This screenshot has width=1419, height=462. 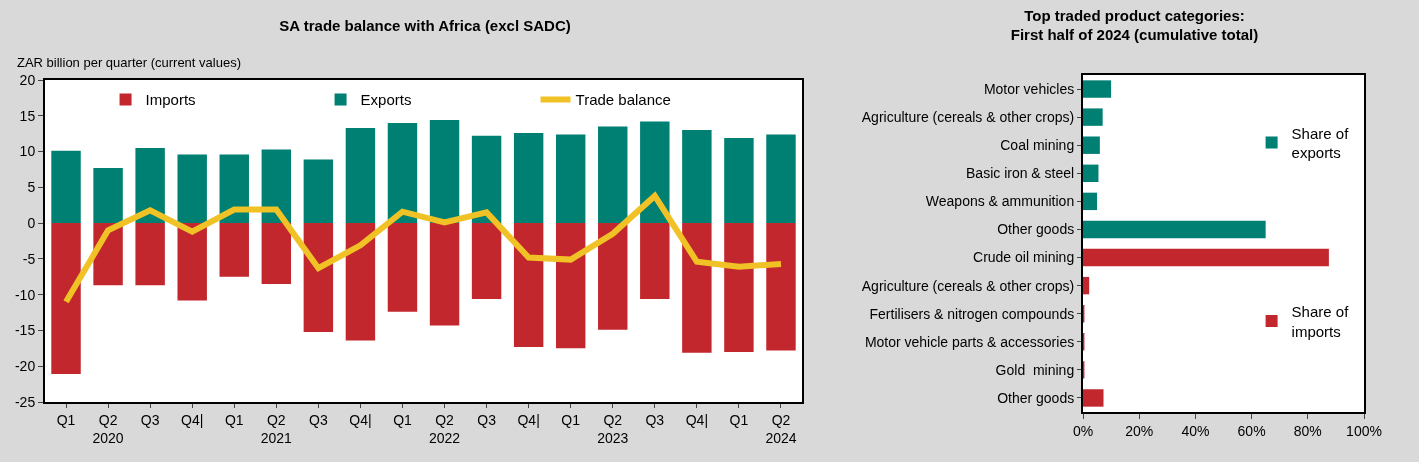 What do you see at coordinates (25, 366) in the screenshot?
I see `y-tick-label: -20` at bounding box center [25, 366].